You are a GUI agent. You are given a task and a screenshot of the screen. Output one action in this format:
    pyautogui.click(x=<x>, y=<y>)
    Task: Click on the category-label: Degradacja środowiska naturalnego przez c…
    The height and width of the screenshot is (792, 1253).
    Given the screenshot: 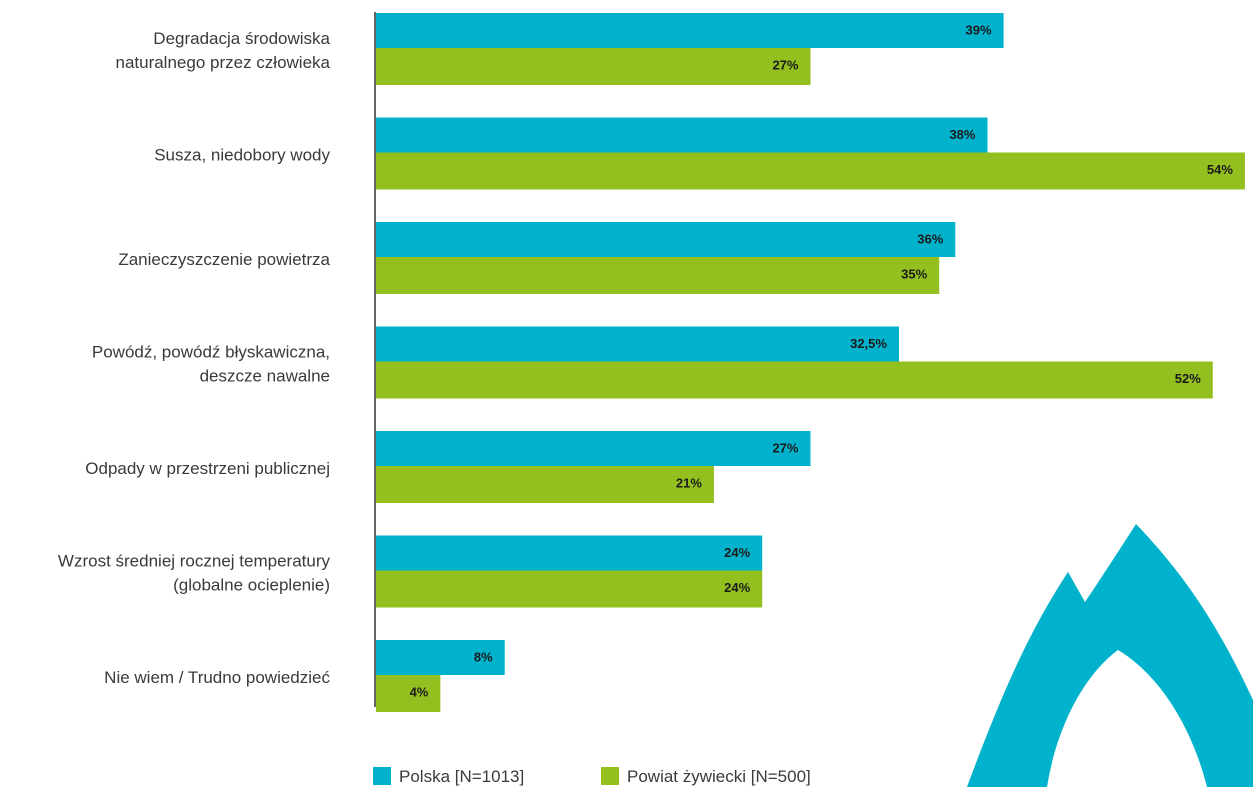 What is the action you would take?
    pyautogui.click(x=222, y=50)
    